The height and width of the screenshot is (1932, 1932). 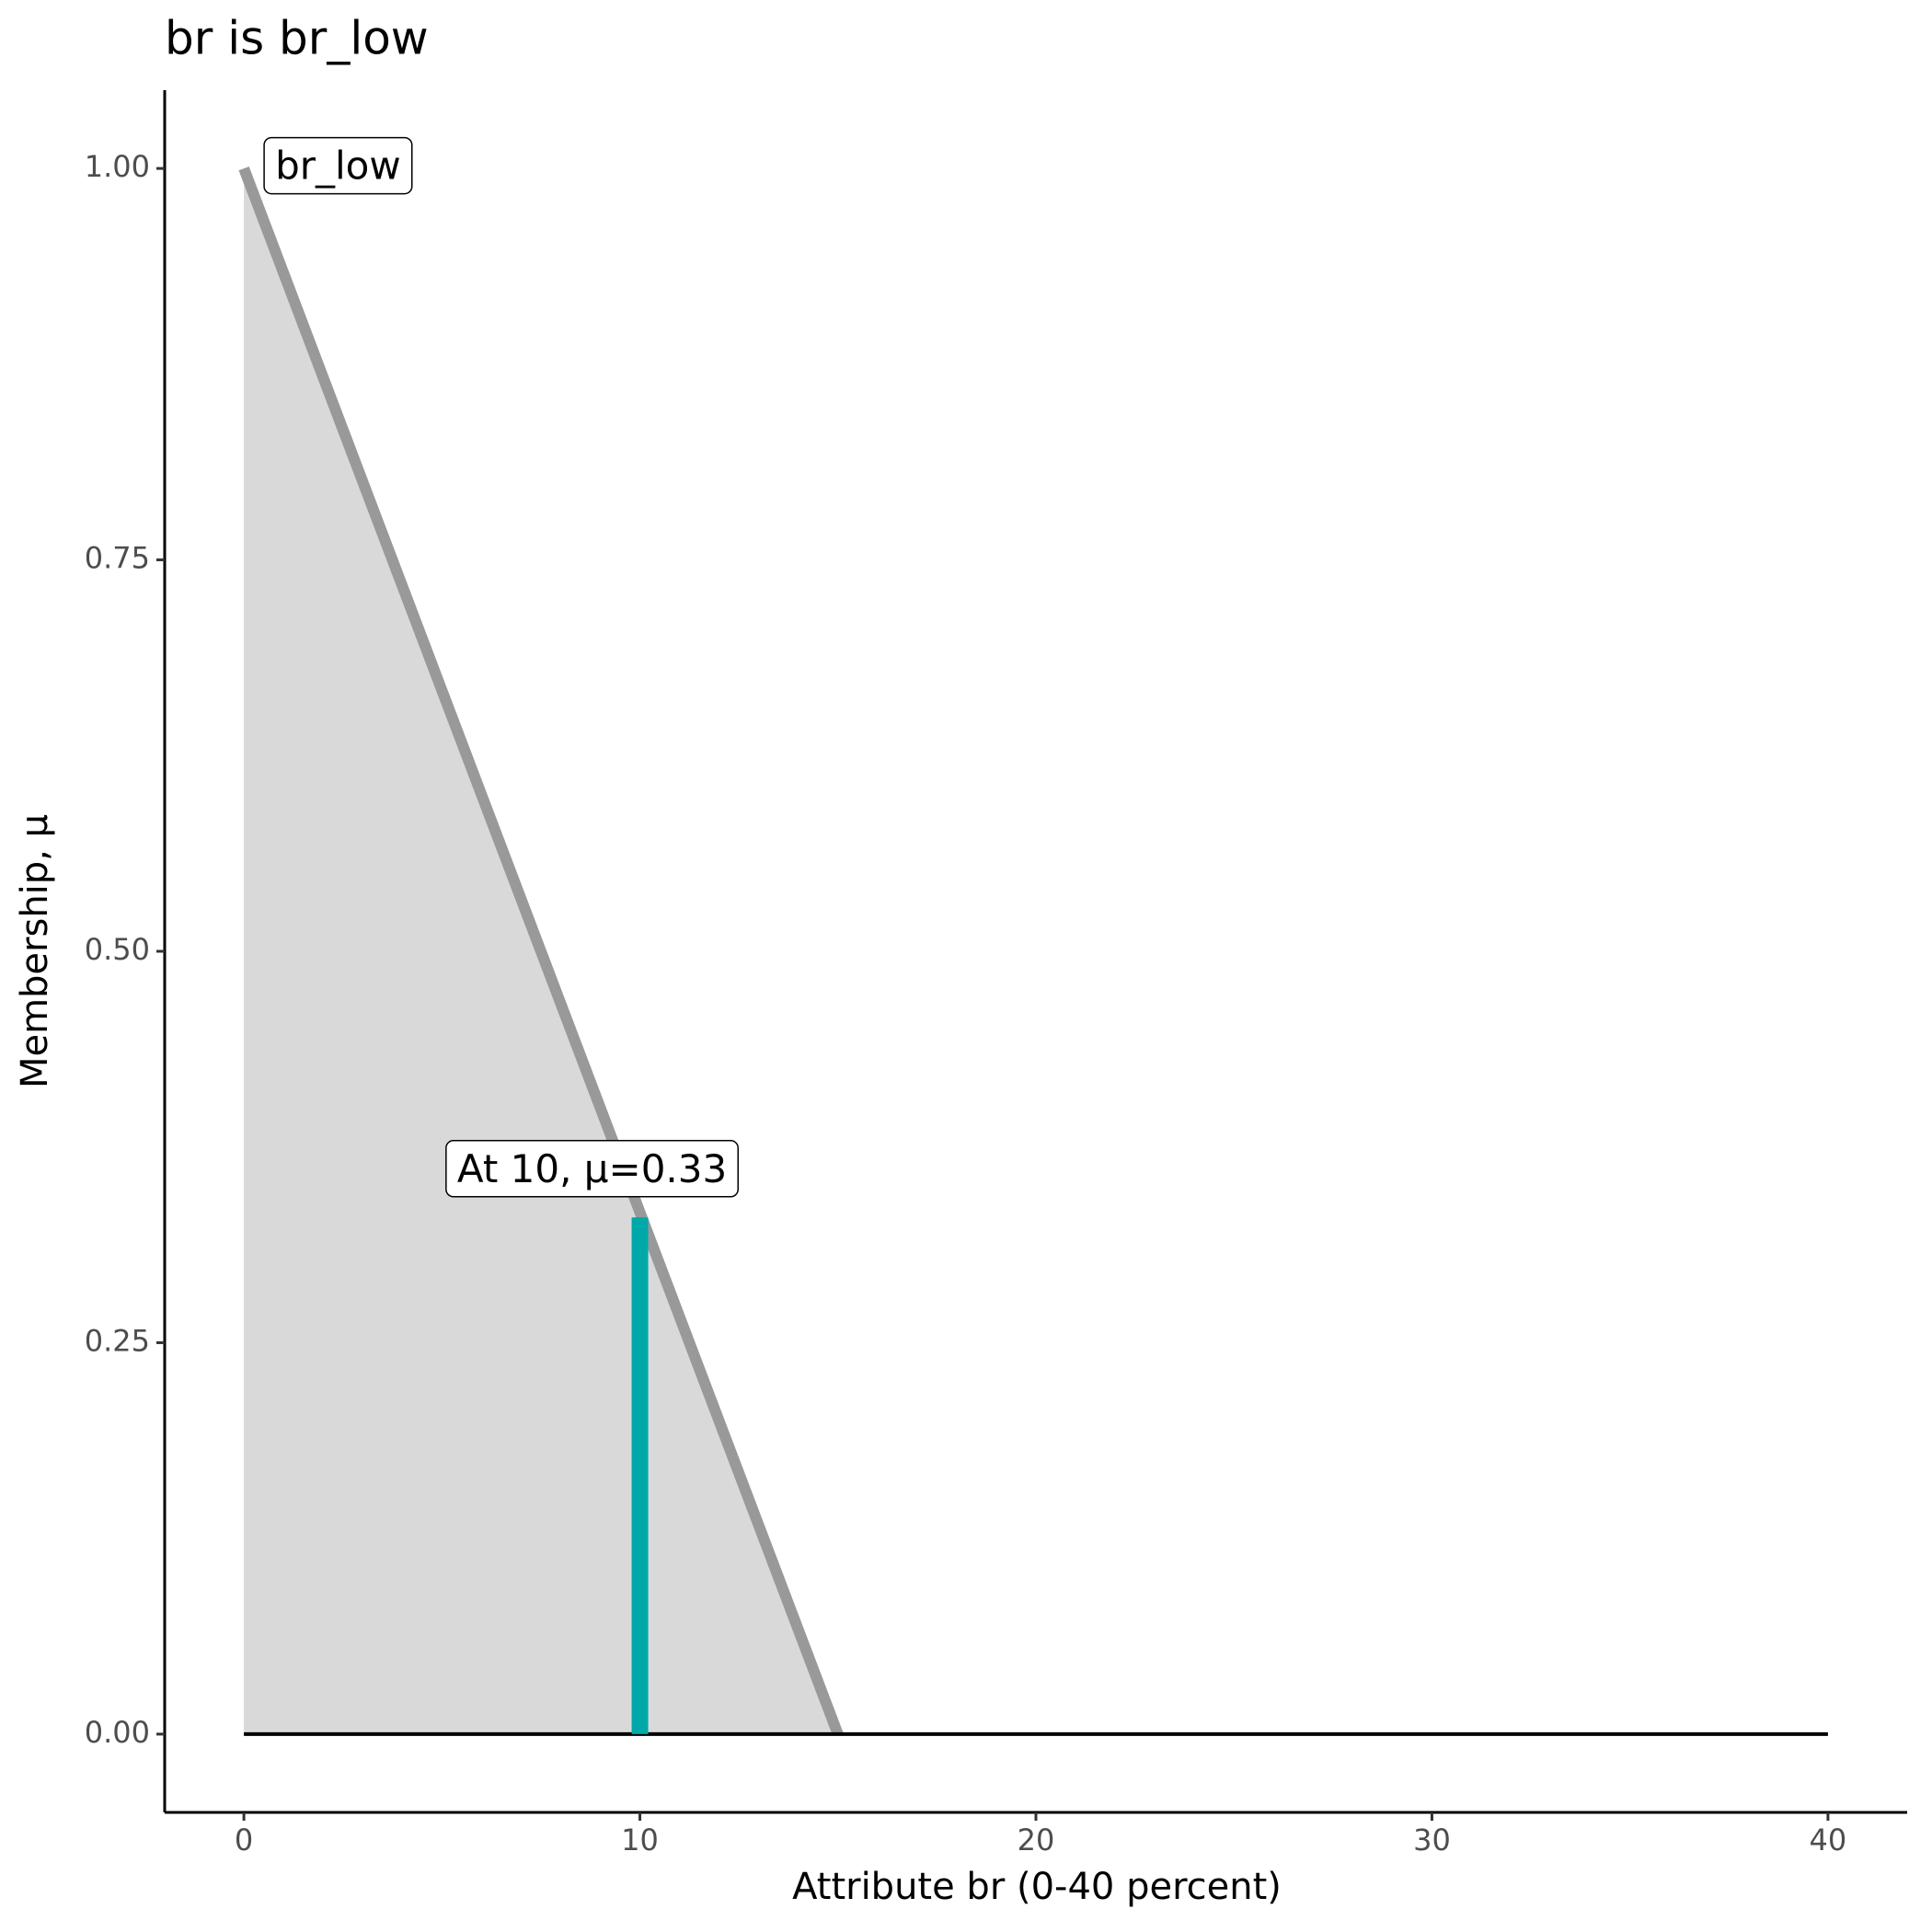 I want to click on y-tick-label: 0.50, so click(x=117, y=949).